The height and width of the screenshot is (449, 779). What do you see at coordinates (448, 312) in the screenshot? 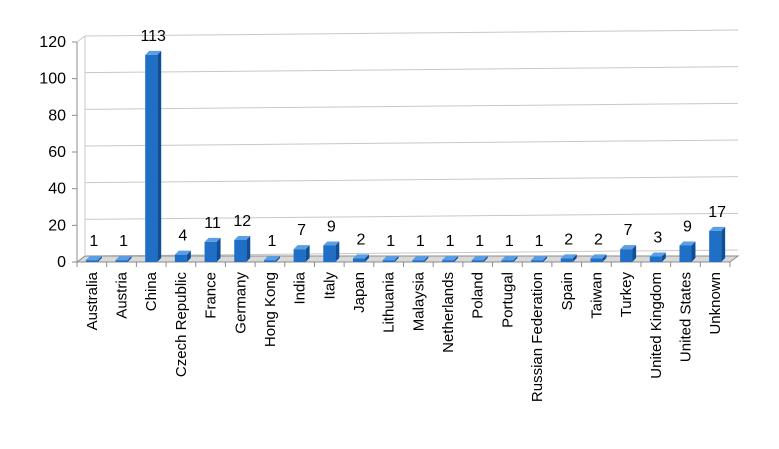
I see `x-tick-label: Netherlands` at bounding box center [448, 312].